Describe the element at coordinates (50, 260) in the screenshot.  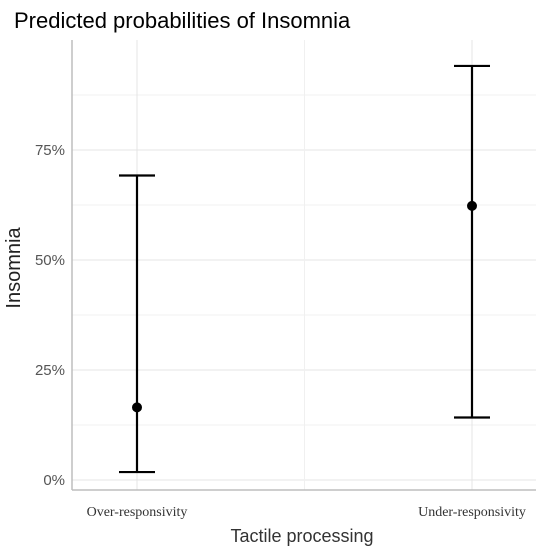
I see `y-tick-label: 50%` at that location.